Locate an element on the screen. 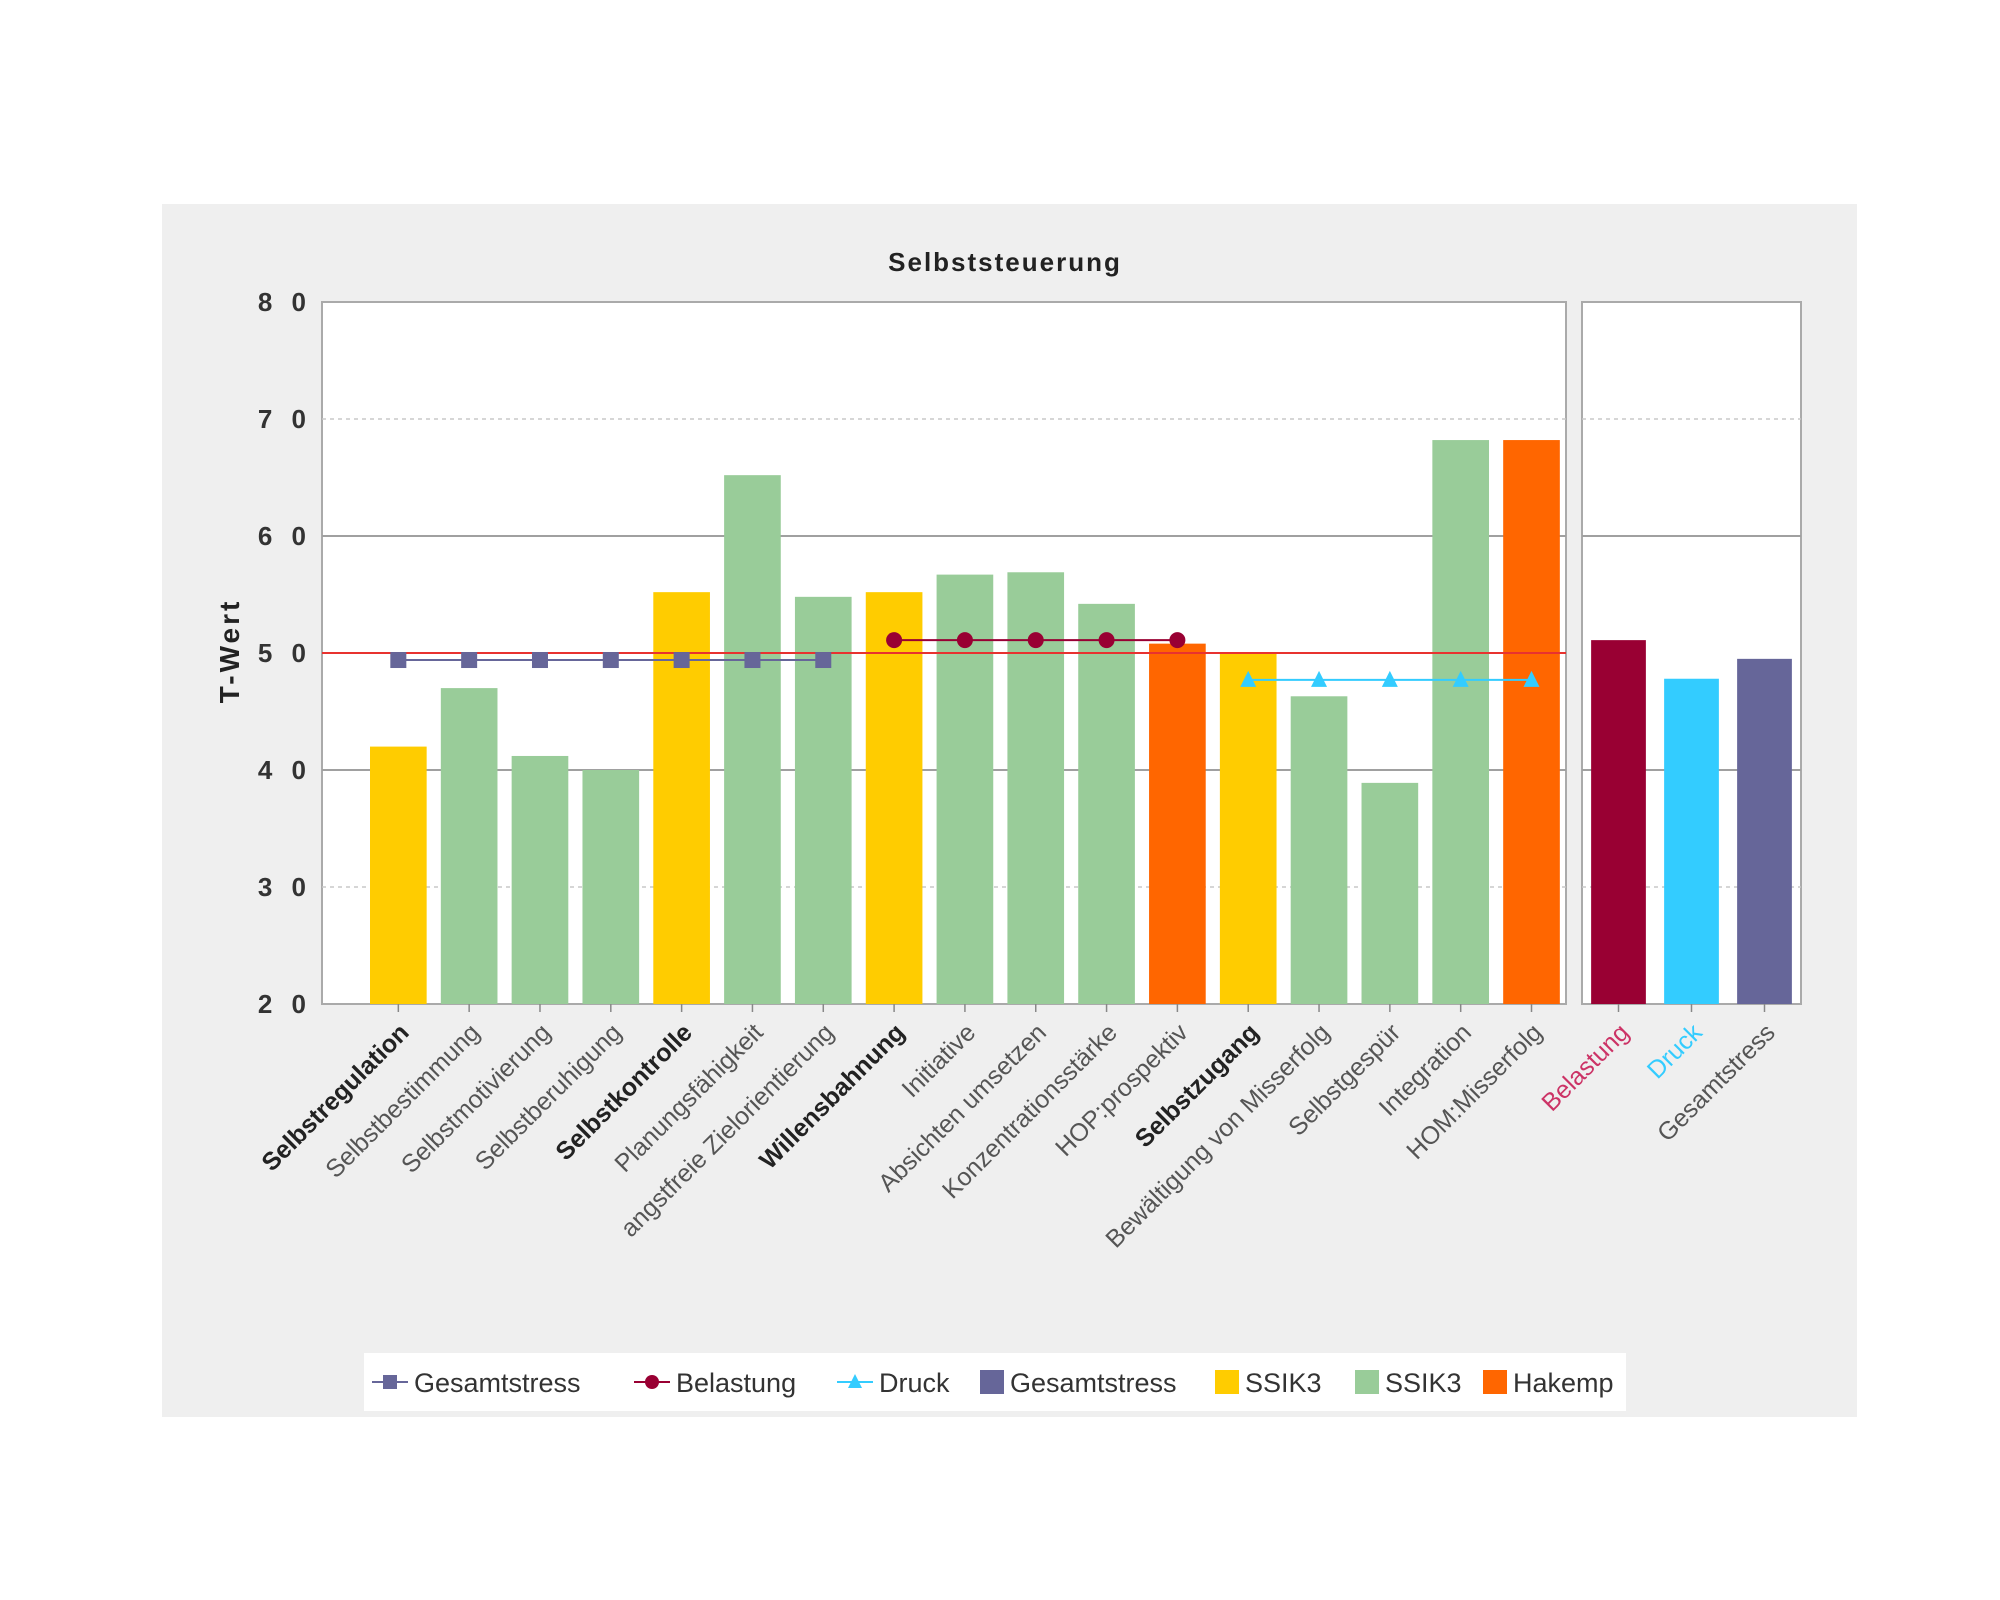 Image resolution: width=2000 pixels, height=1600 pixels. side-x-tick-label: Belastung is located at coordinates (1585, 1067).